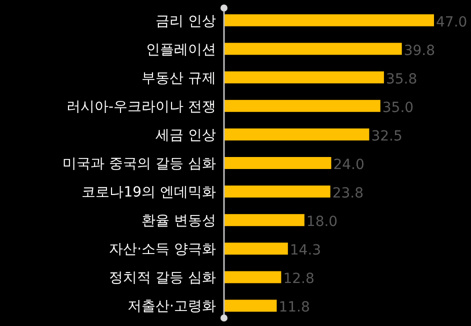 This screenshot has height=326, width=471. Describe the element at coordinates (398, 108) in the screenshot. I see `data-label: 35.0` at that location.